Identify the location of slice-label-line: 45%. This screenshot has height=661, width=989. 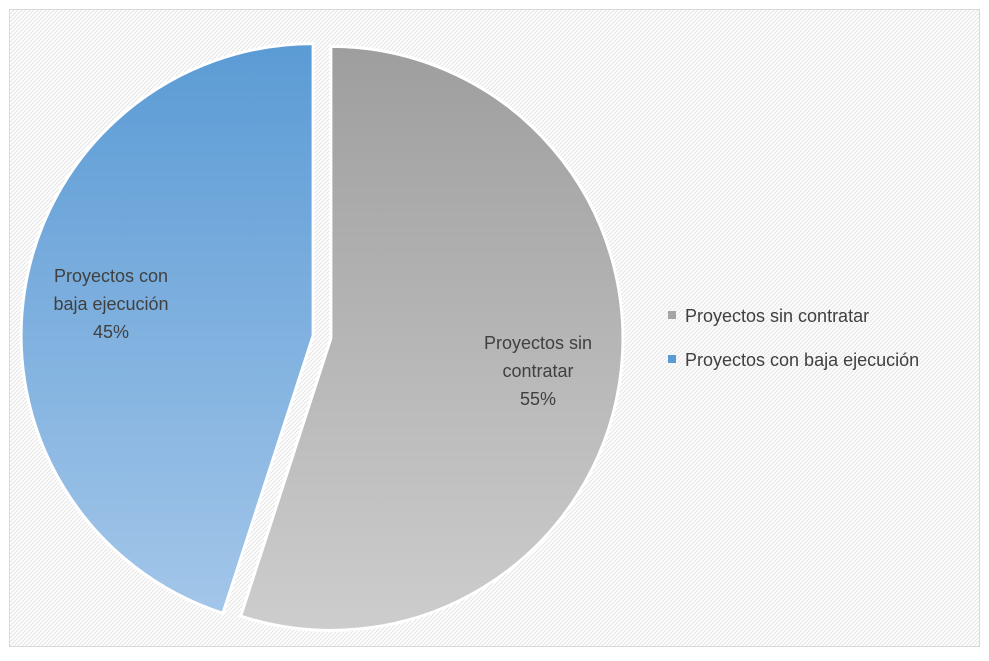
(111, 332).